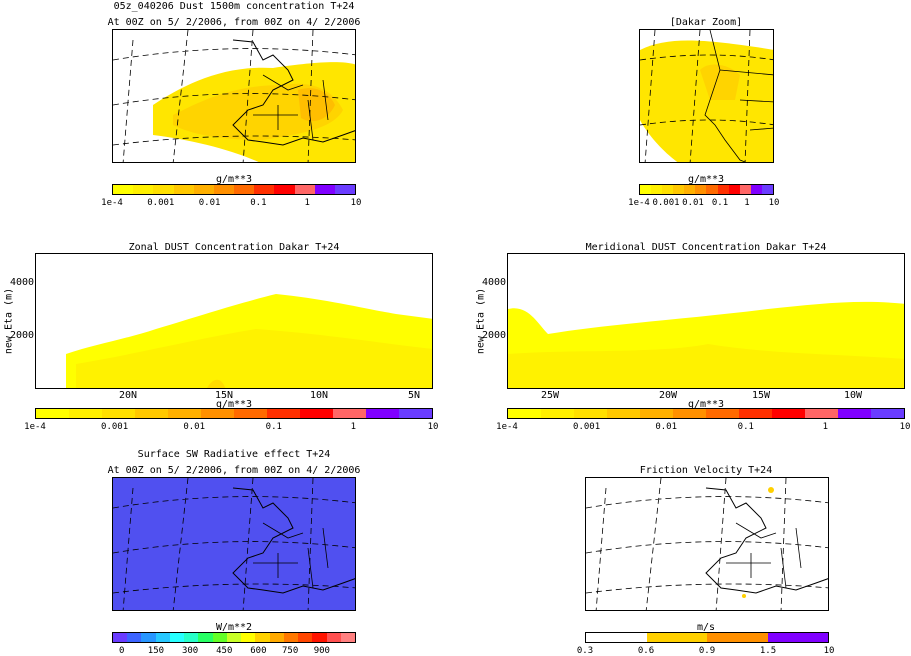  I want to click on map4-title: Friction Velocity T+24, so click(706, 470).